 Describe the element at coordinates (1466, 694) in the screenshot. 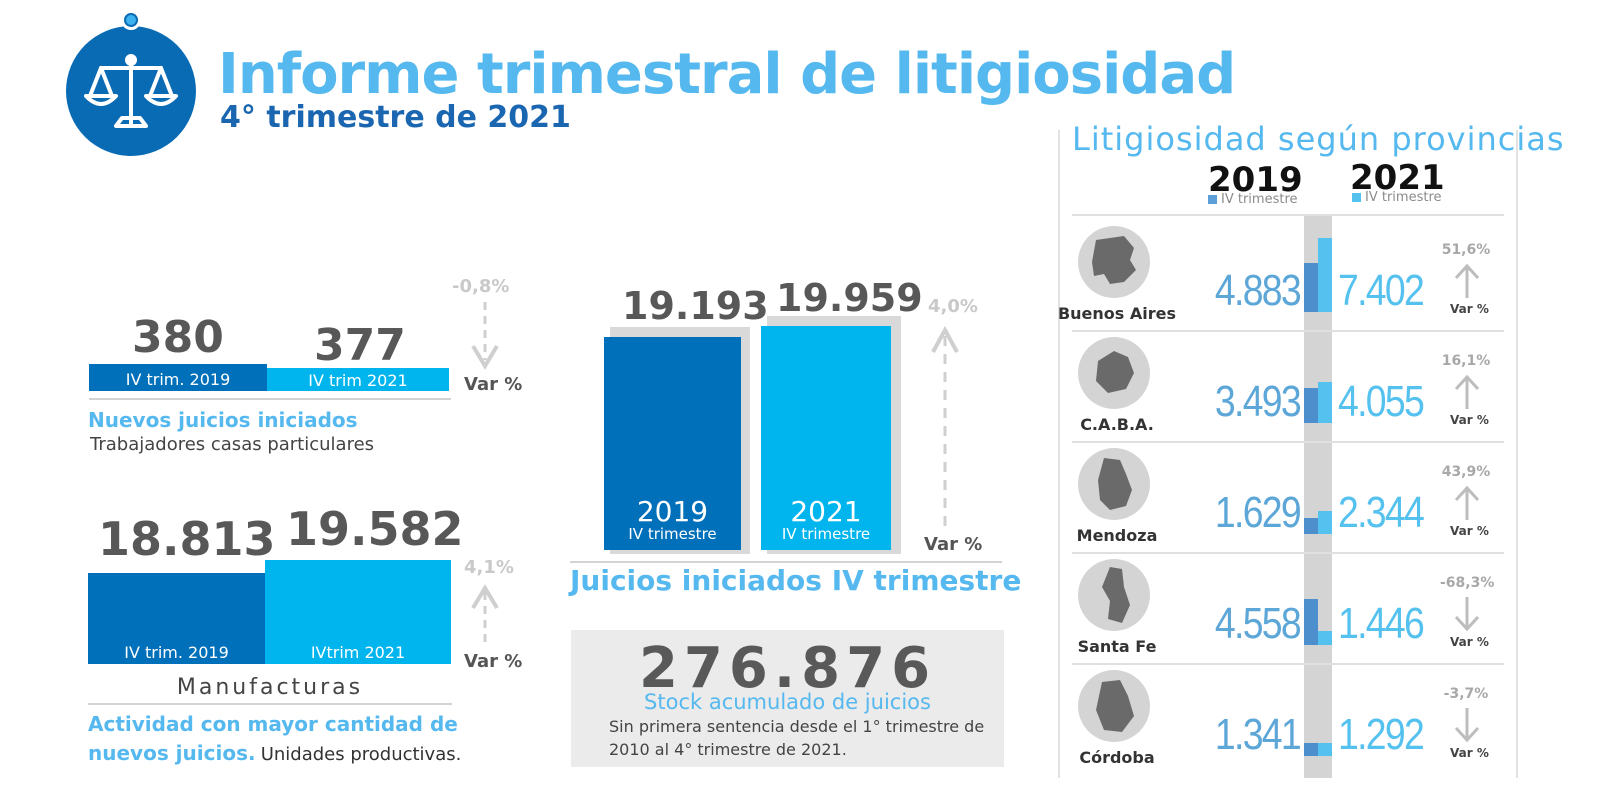

I see `province-var-pct: -3,7%` at that location.